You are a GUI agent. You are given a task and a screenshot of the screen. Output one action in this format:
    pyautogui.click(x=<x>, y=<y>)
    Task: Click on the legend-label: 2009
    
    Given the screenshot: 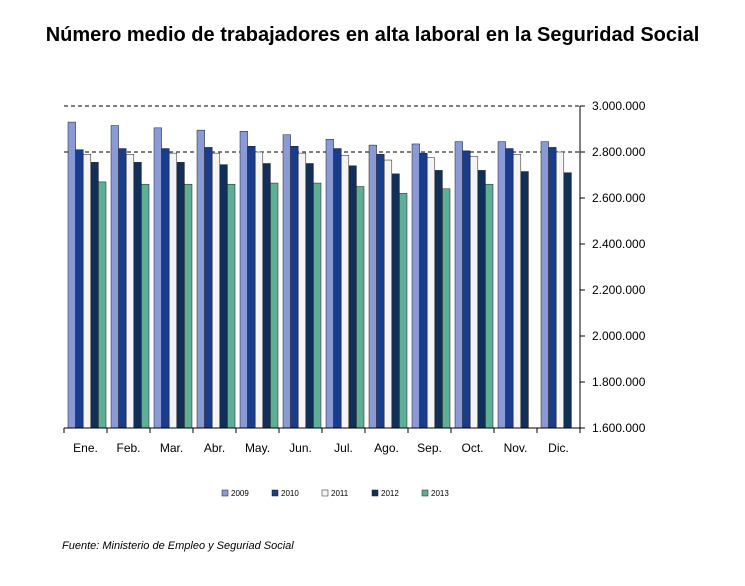 What is the action you would take?
    pyautogui.click(x=240, y=493)
    